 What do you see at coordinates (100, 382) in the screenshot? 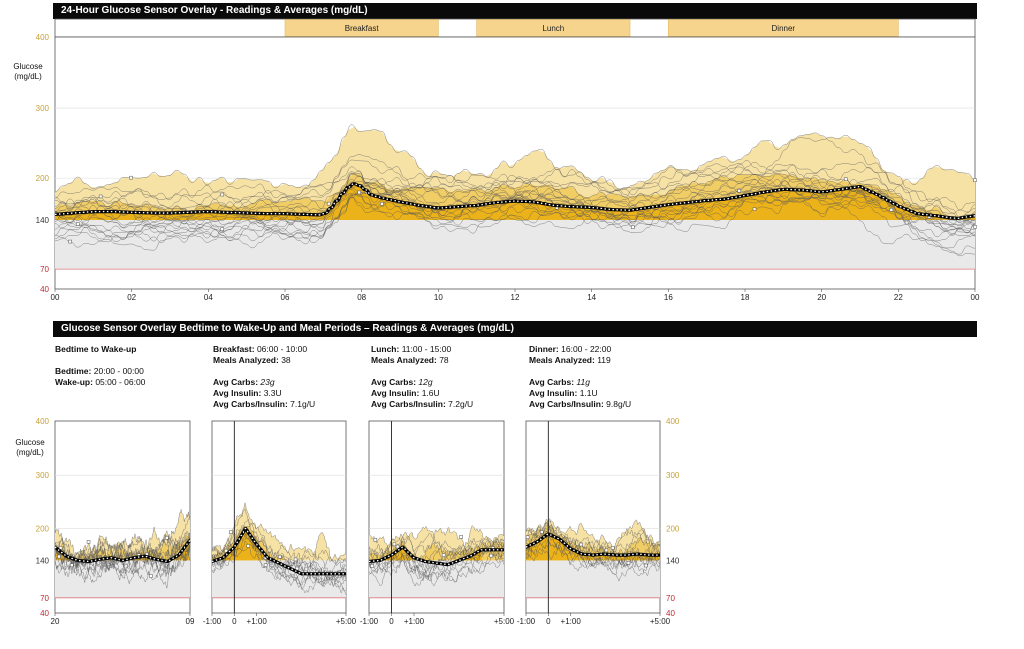
I see `wakeup-line: Wake-up: 05:00 - 06:00` at bounding box center [100, 382].